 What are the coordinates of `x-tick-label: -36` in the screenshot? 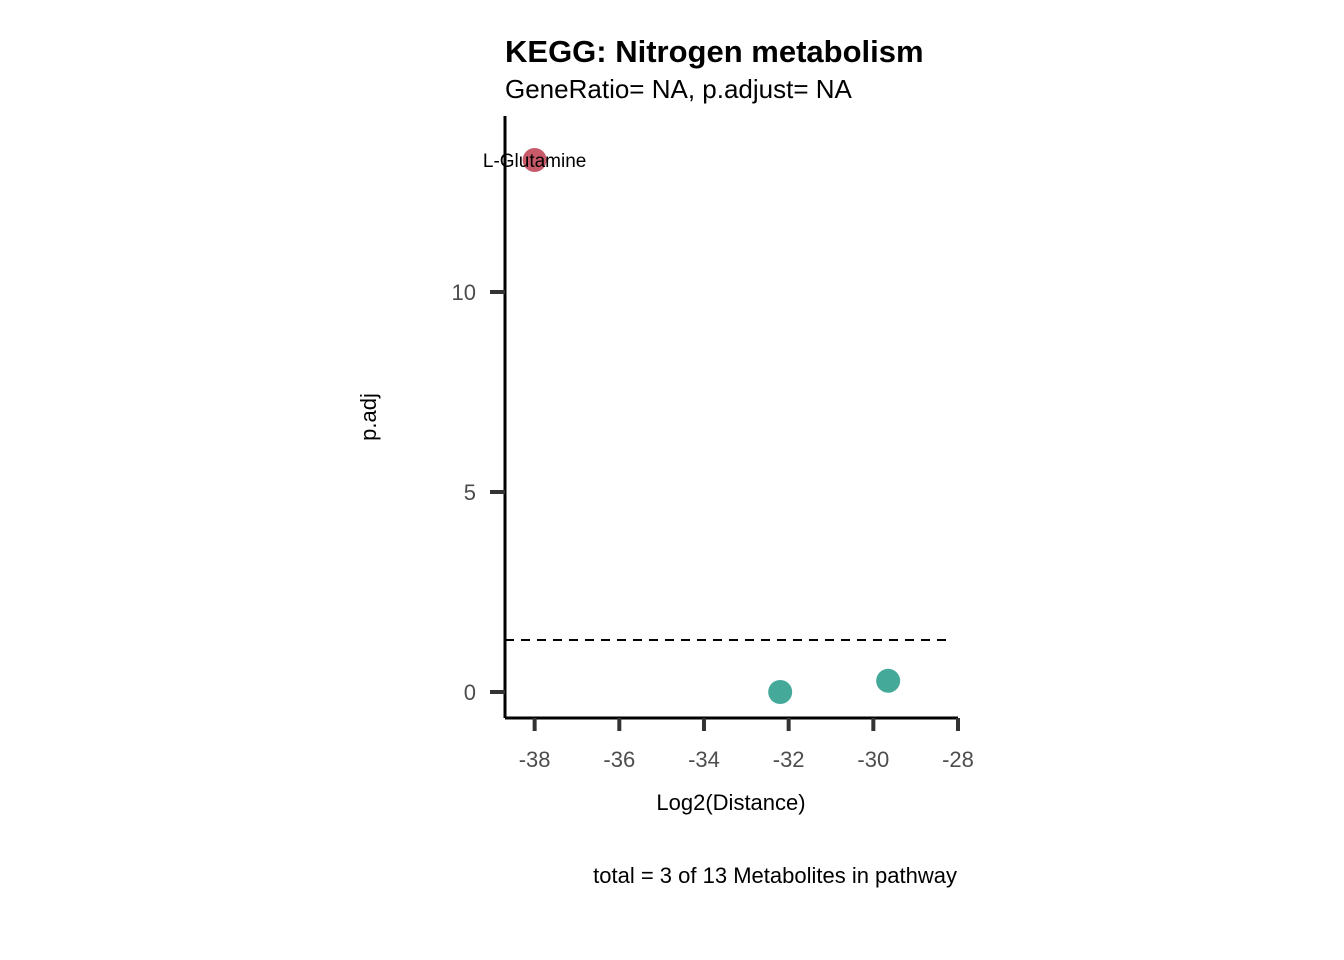 It's located at (619, 759).